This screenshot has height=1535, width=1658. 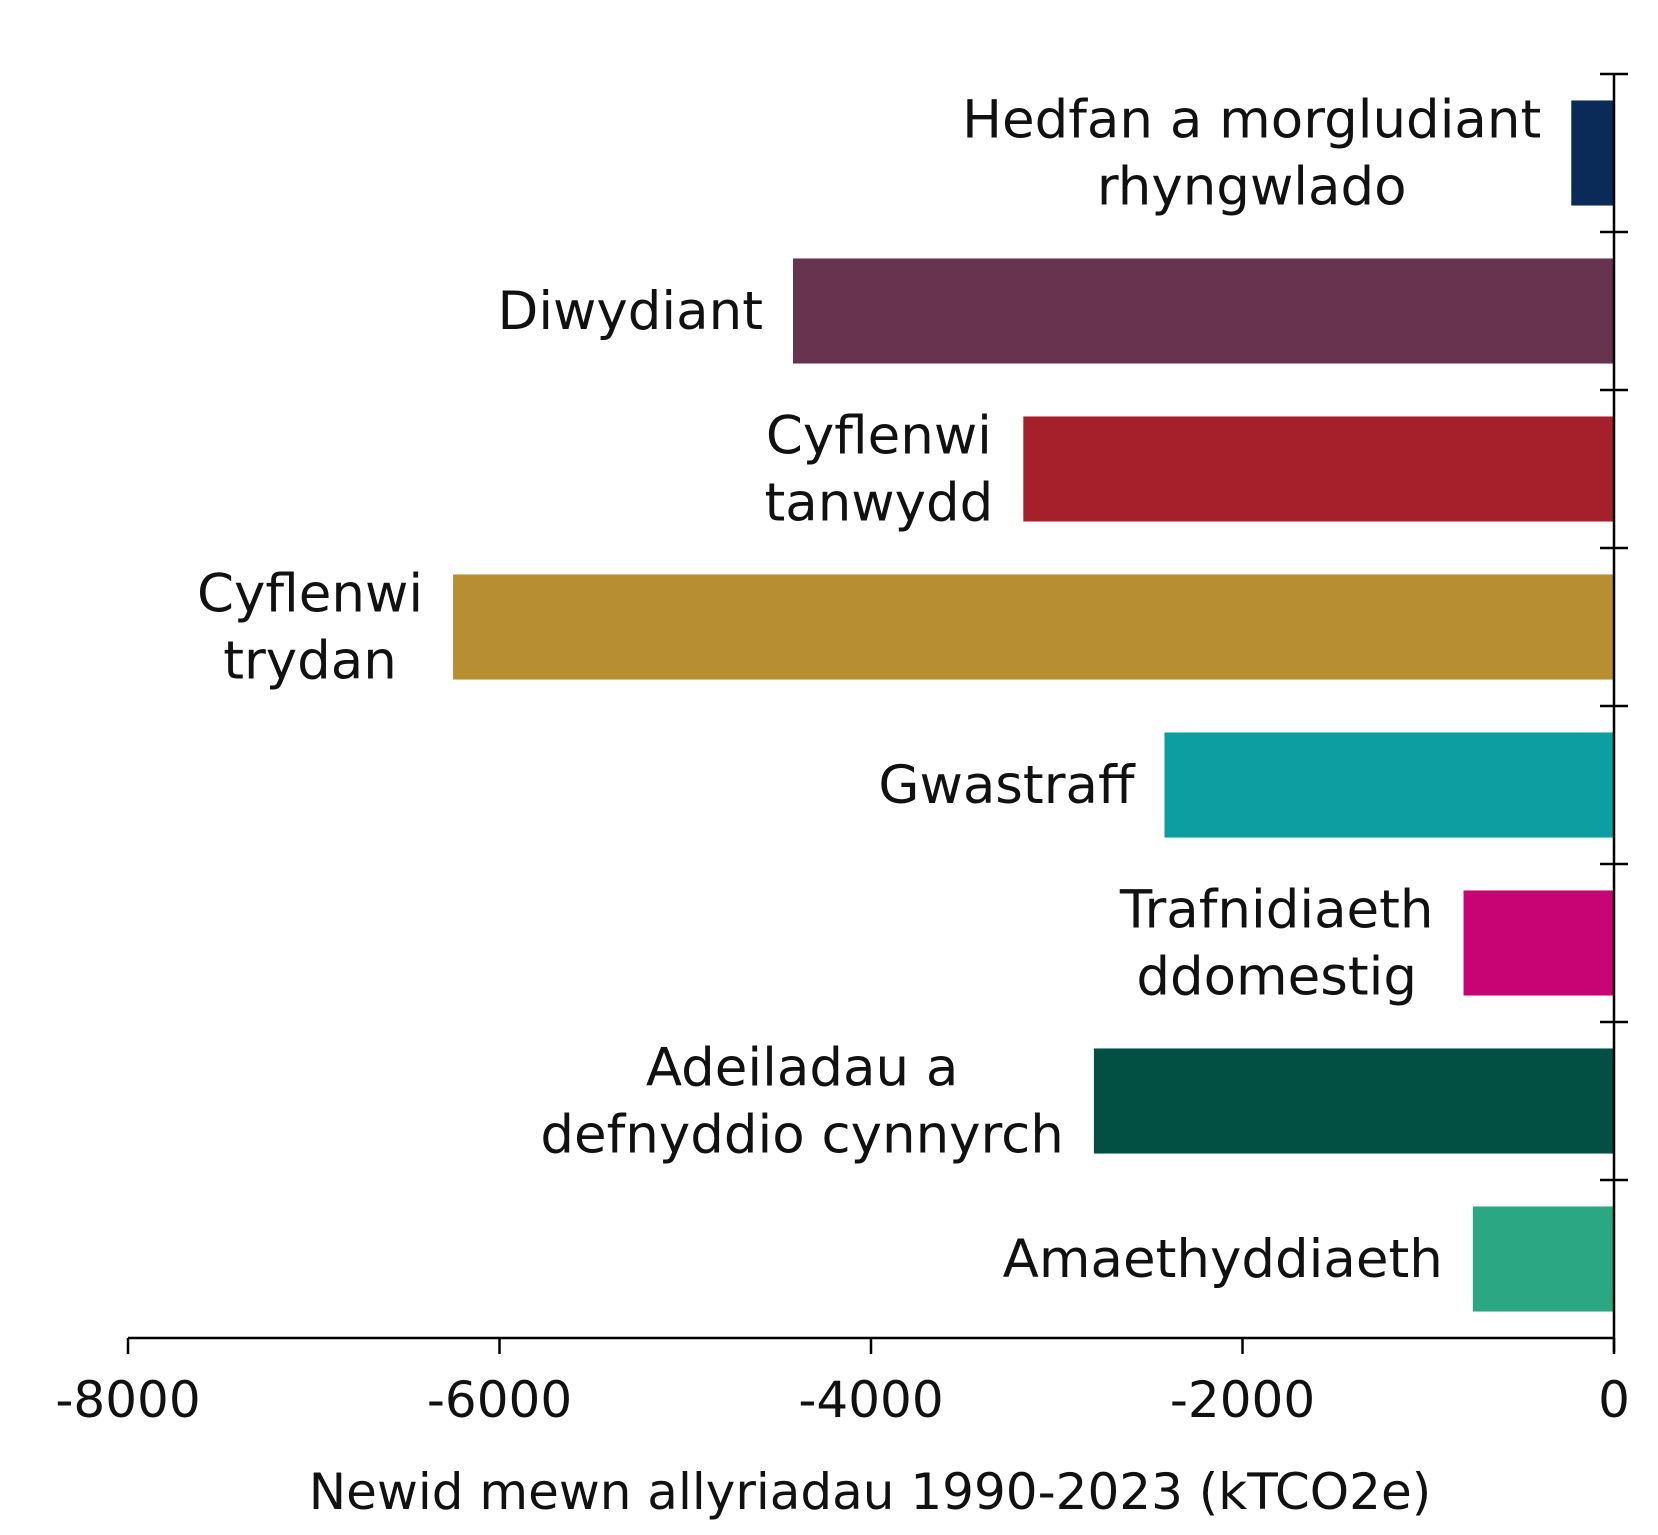 What do you see at coordinates (1276, 944) in the screenshot?
I see `bar-label-6: Trafnidiaeth ddomestig` at bounding box center [1276, 944].